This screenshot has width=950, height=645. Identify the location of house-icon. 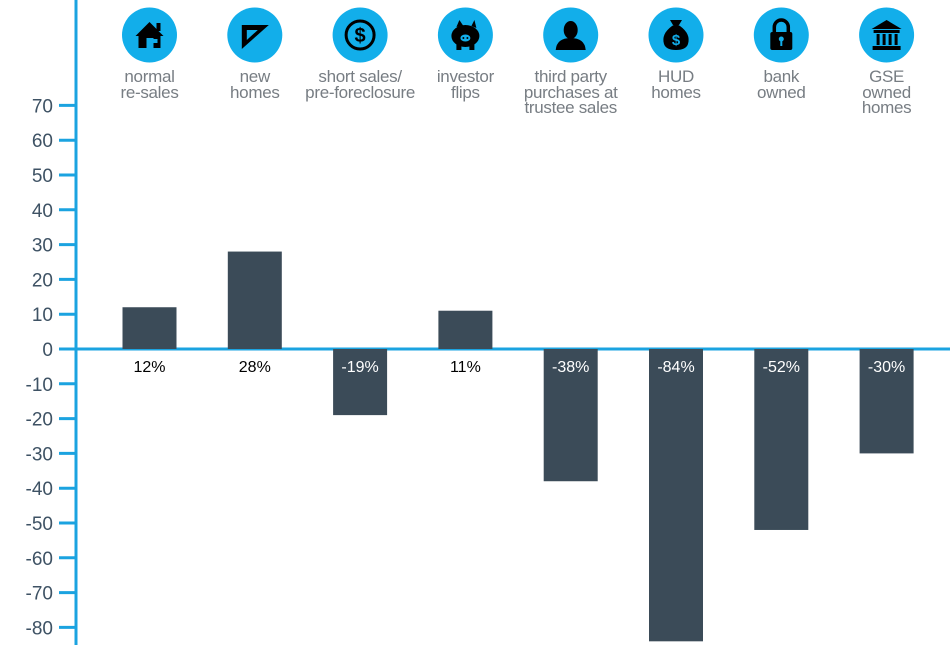
(149, 35).